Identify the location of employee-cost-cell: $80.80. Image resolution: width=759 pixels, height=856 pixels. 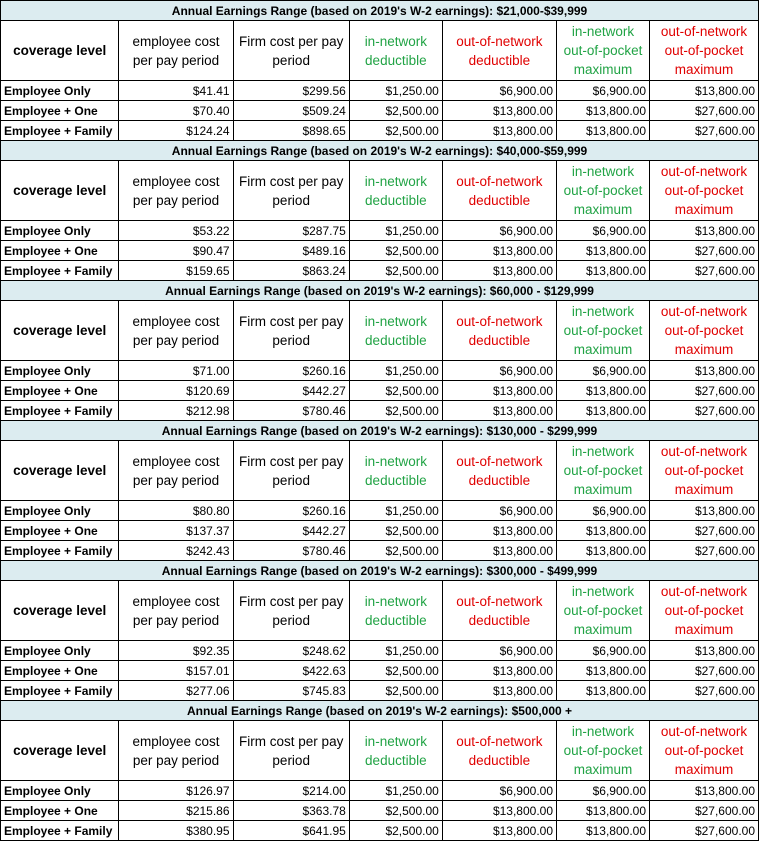
(176, 510).